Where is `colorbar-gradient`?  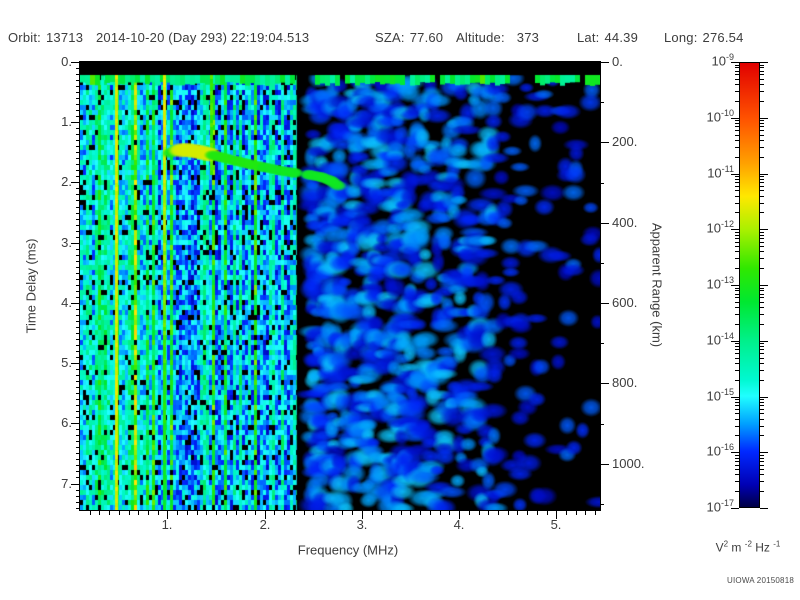
colorbar-gradient is located at coordinates (749, 285).